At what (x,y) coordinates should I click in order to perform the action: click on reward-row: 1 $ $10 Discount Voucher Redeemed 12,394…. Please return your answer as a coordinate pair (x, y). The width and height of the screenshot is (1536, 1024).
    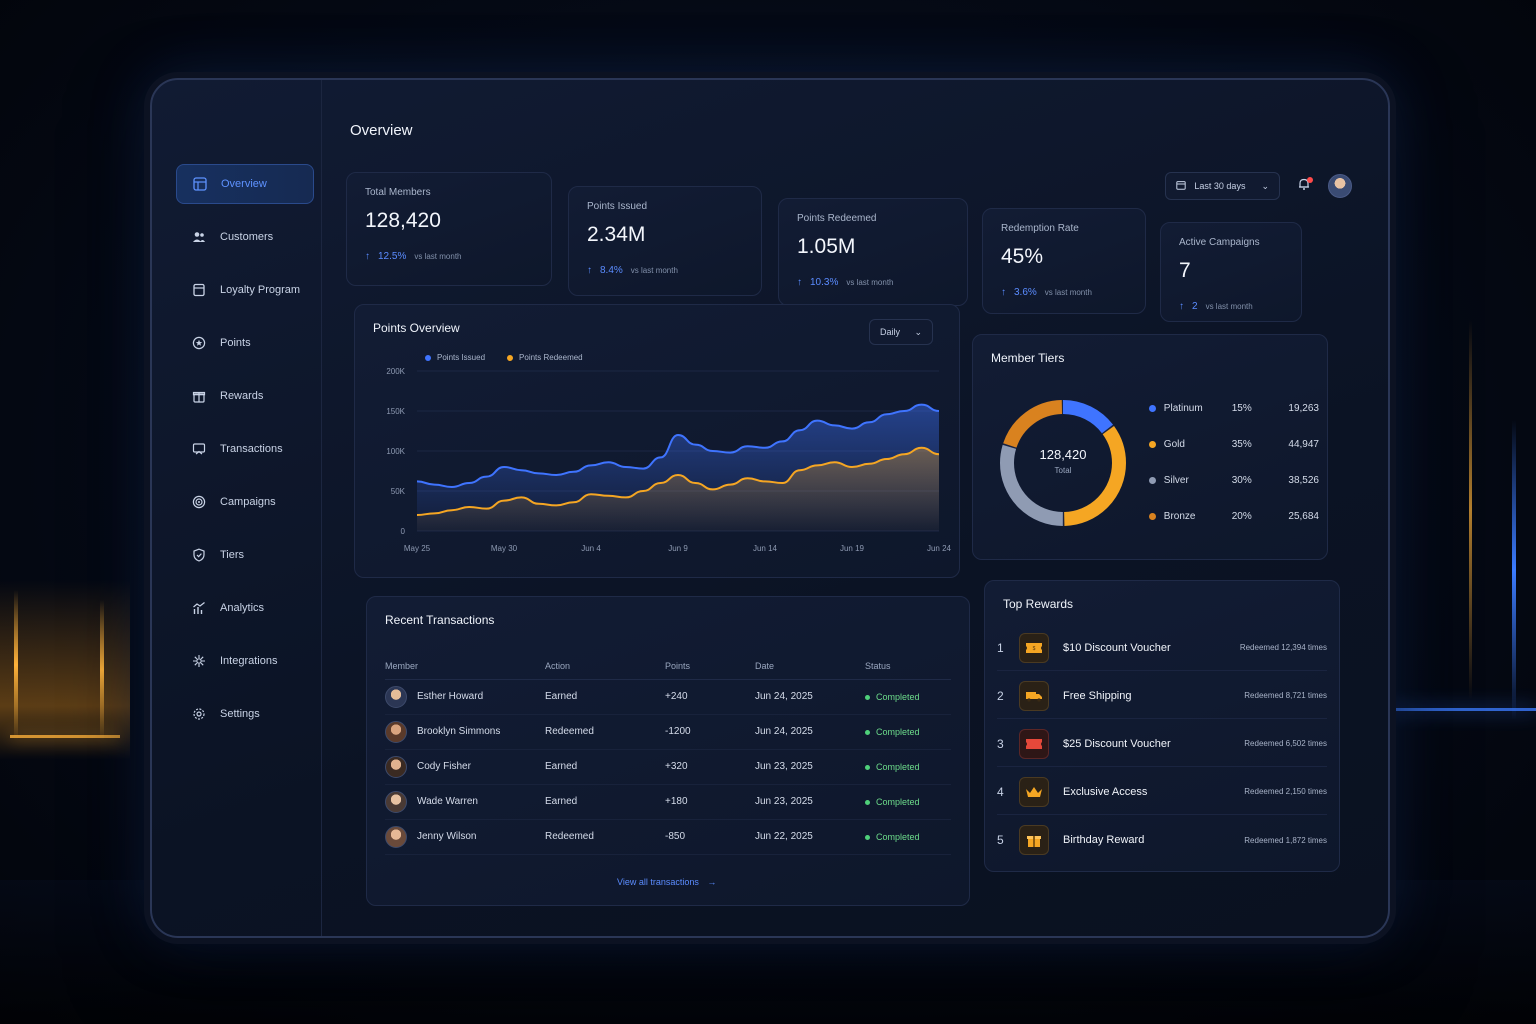
    Looking at the image, I should click on (1162, 648).